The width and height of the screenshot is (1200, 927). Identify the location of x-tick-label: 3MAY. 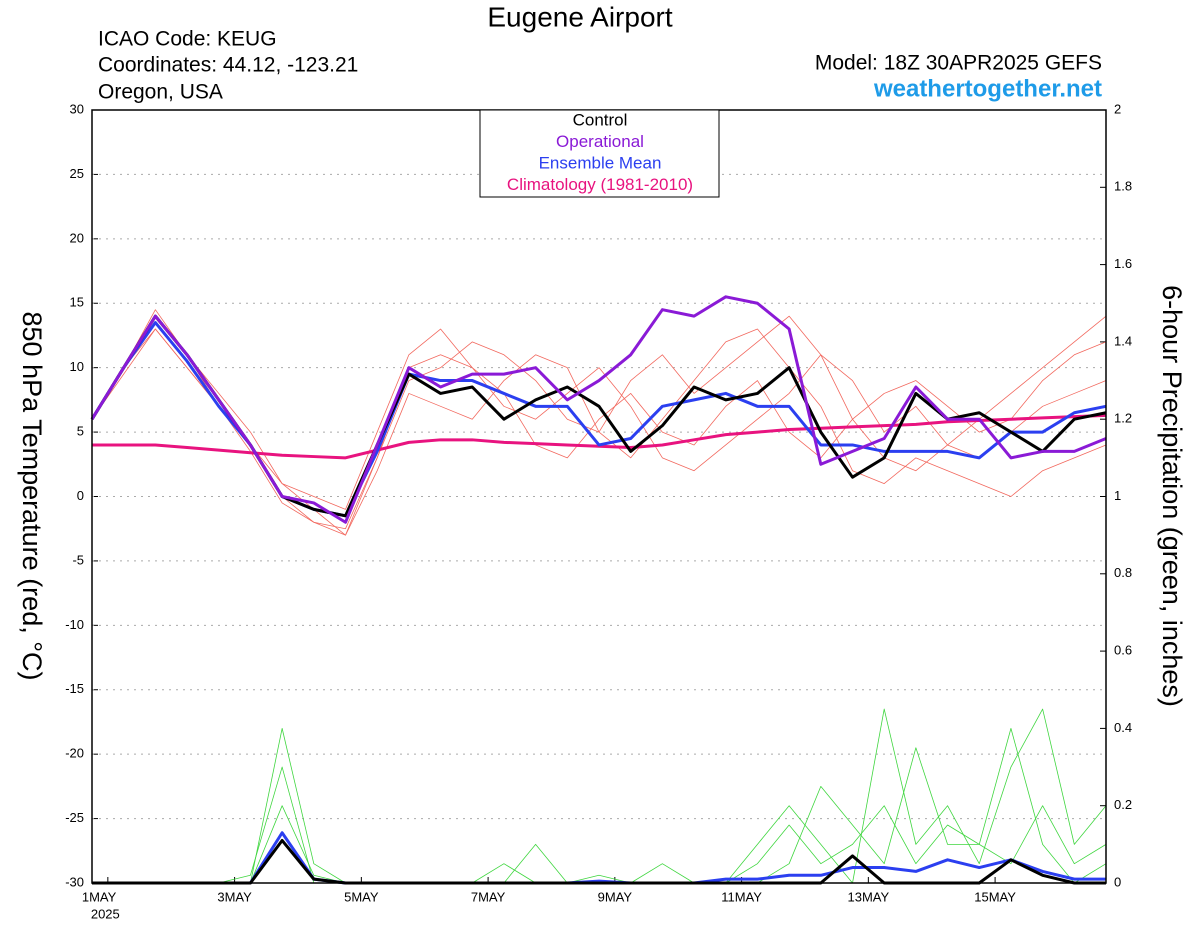
(234, 896).